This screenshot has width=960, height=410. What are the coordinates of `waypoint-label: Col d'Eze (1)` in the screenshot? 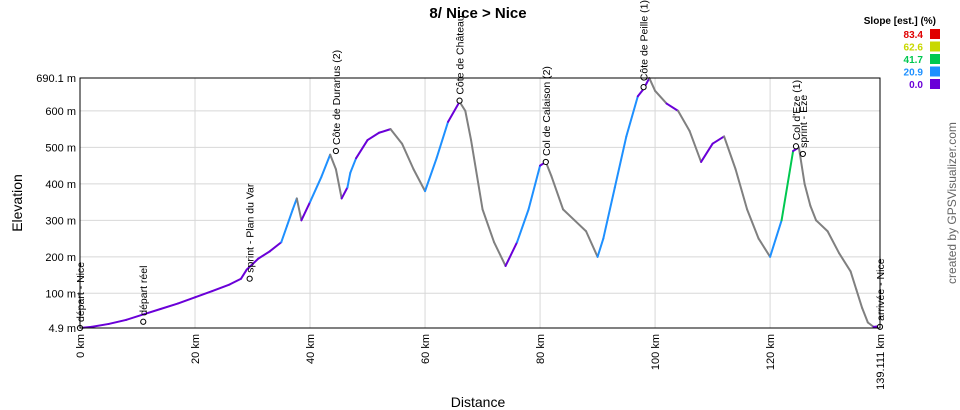 It's located at (797, 110).